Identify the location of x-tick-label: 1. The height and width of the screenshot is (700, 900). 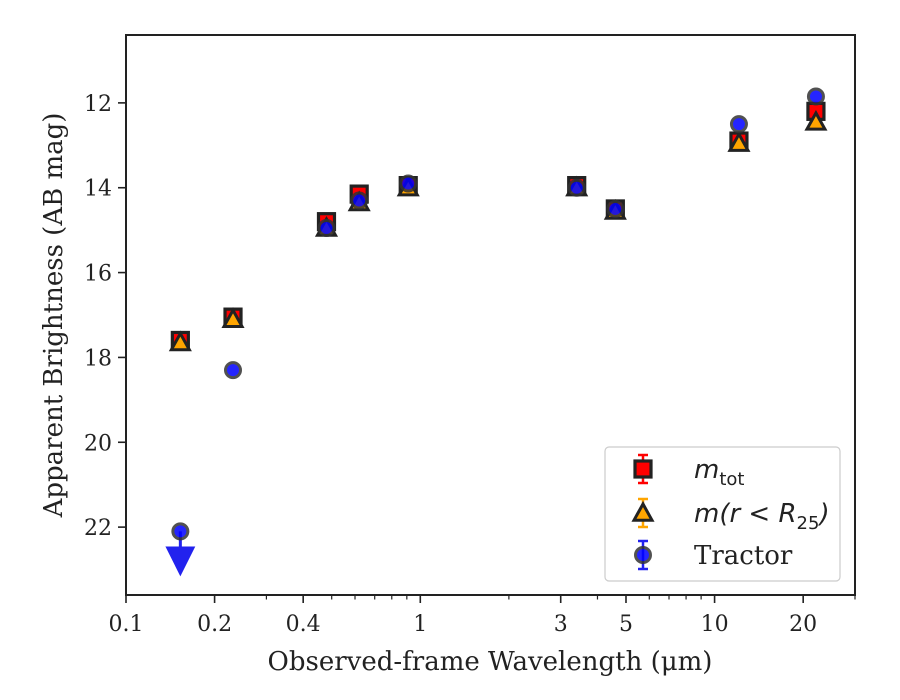
(420, 624).